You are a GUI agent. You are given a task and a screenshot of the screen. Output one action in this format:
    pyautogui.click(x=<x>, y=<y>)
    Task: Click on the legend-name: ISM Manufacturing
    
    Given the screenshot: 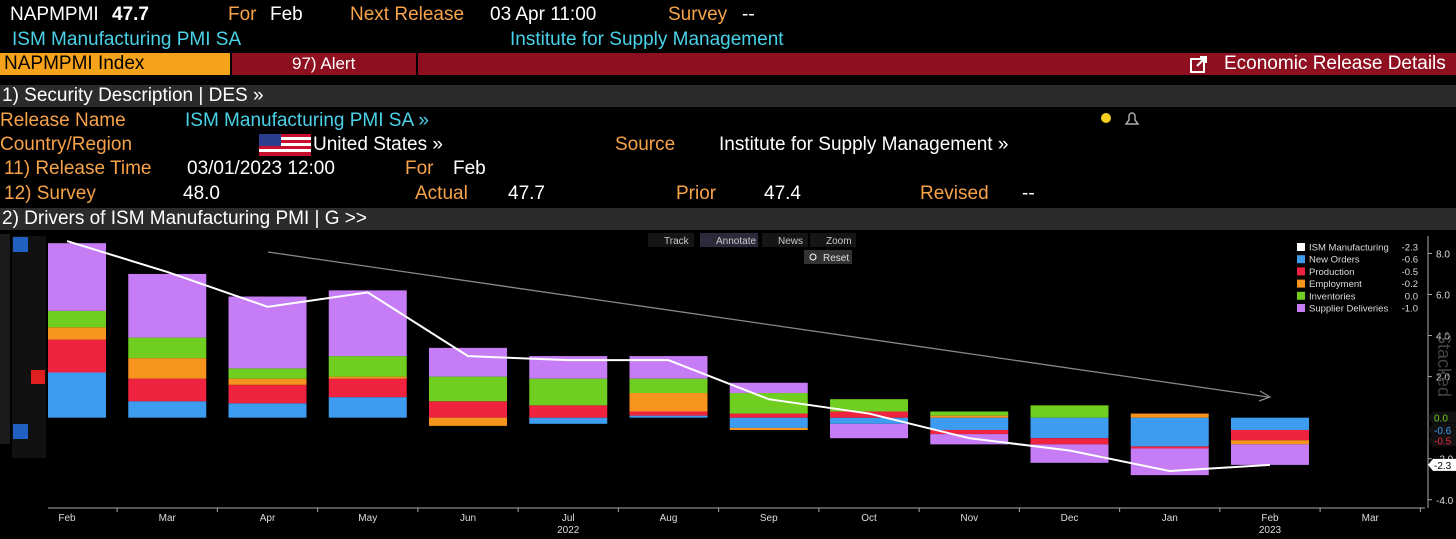 What is the action you would take?
    pyautogui.click(x=1349, y=248)
    